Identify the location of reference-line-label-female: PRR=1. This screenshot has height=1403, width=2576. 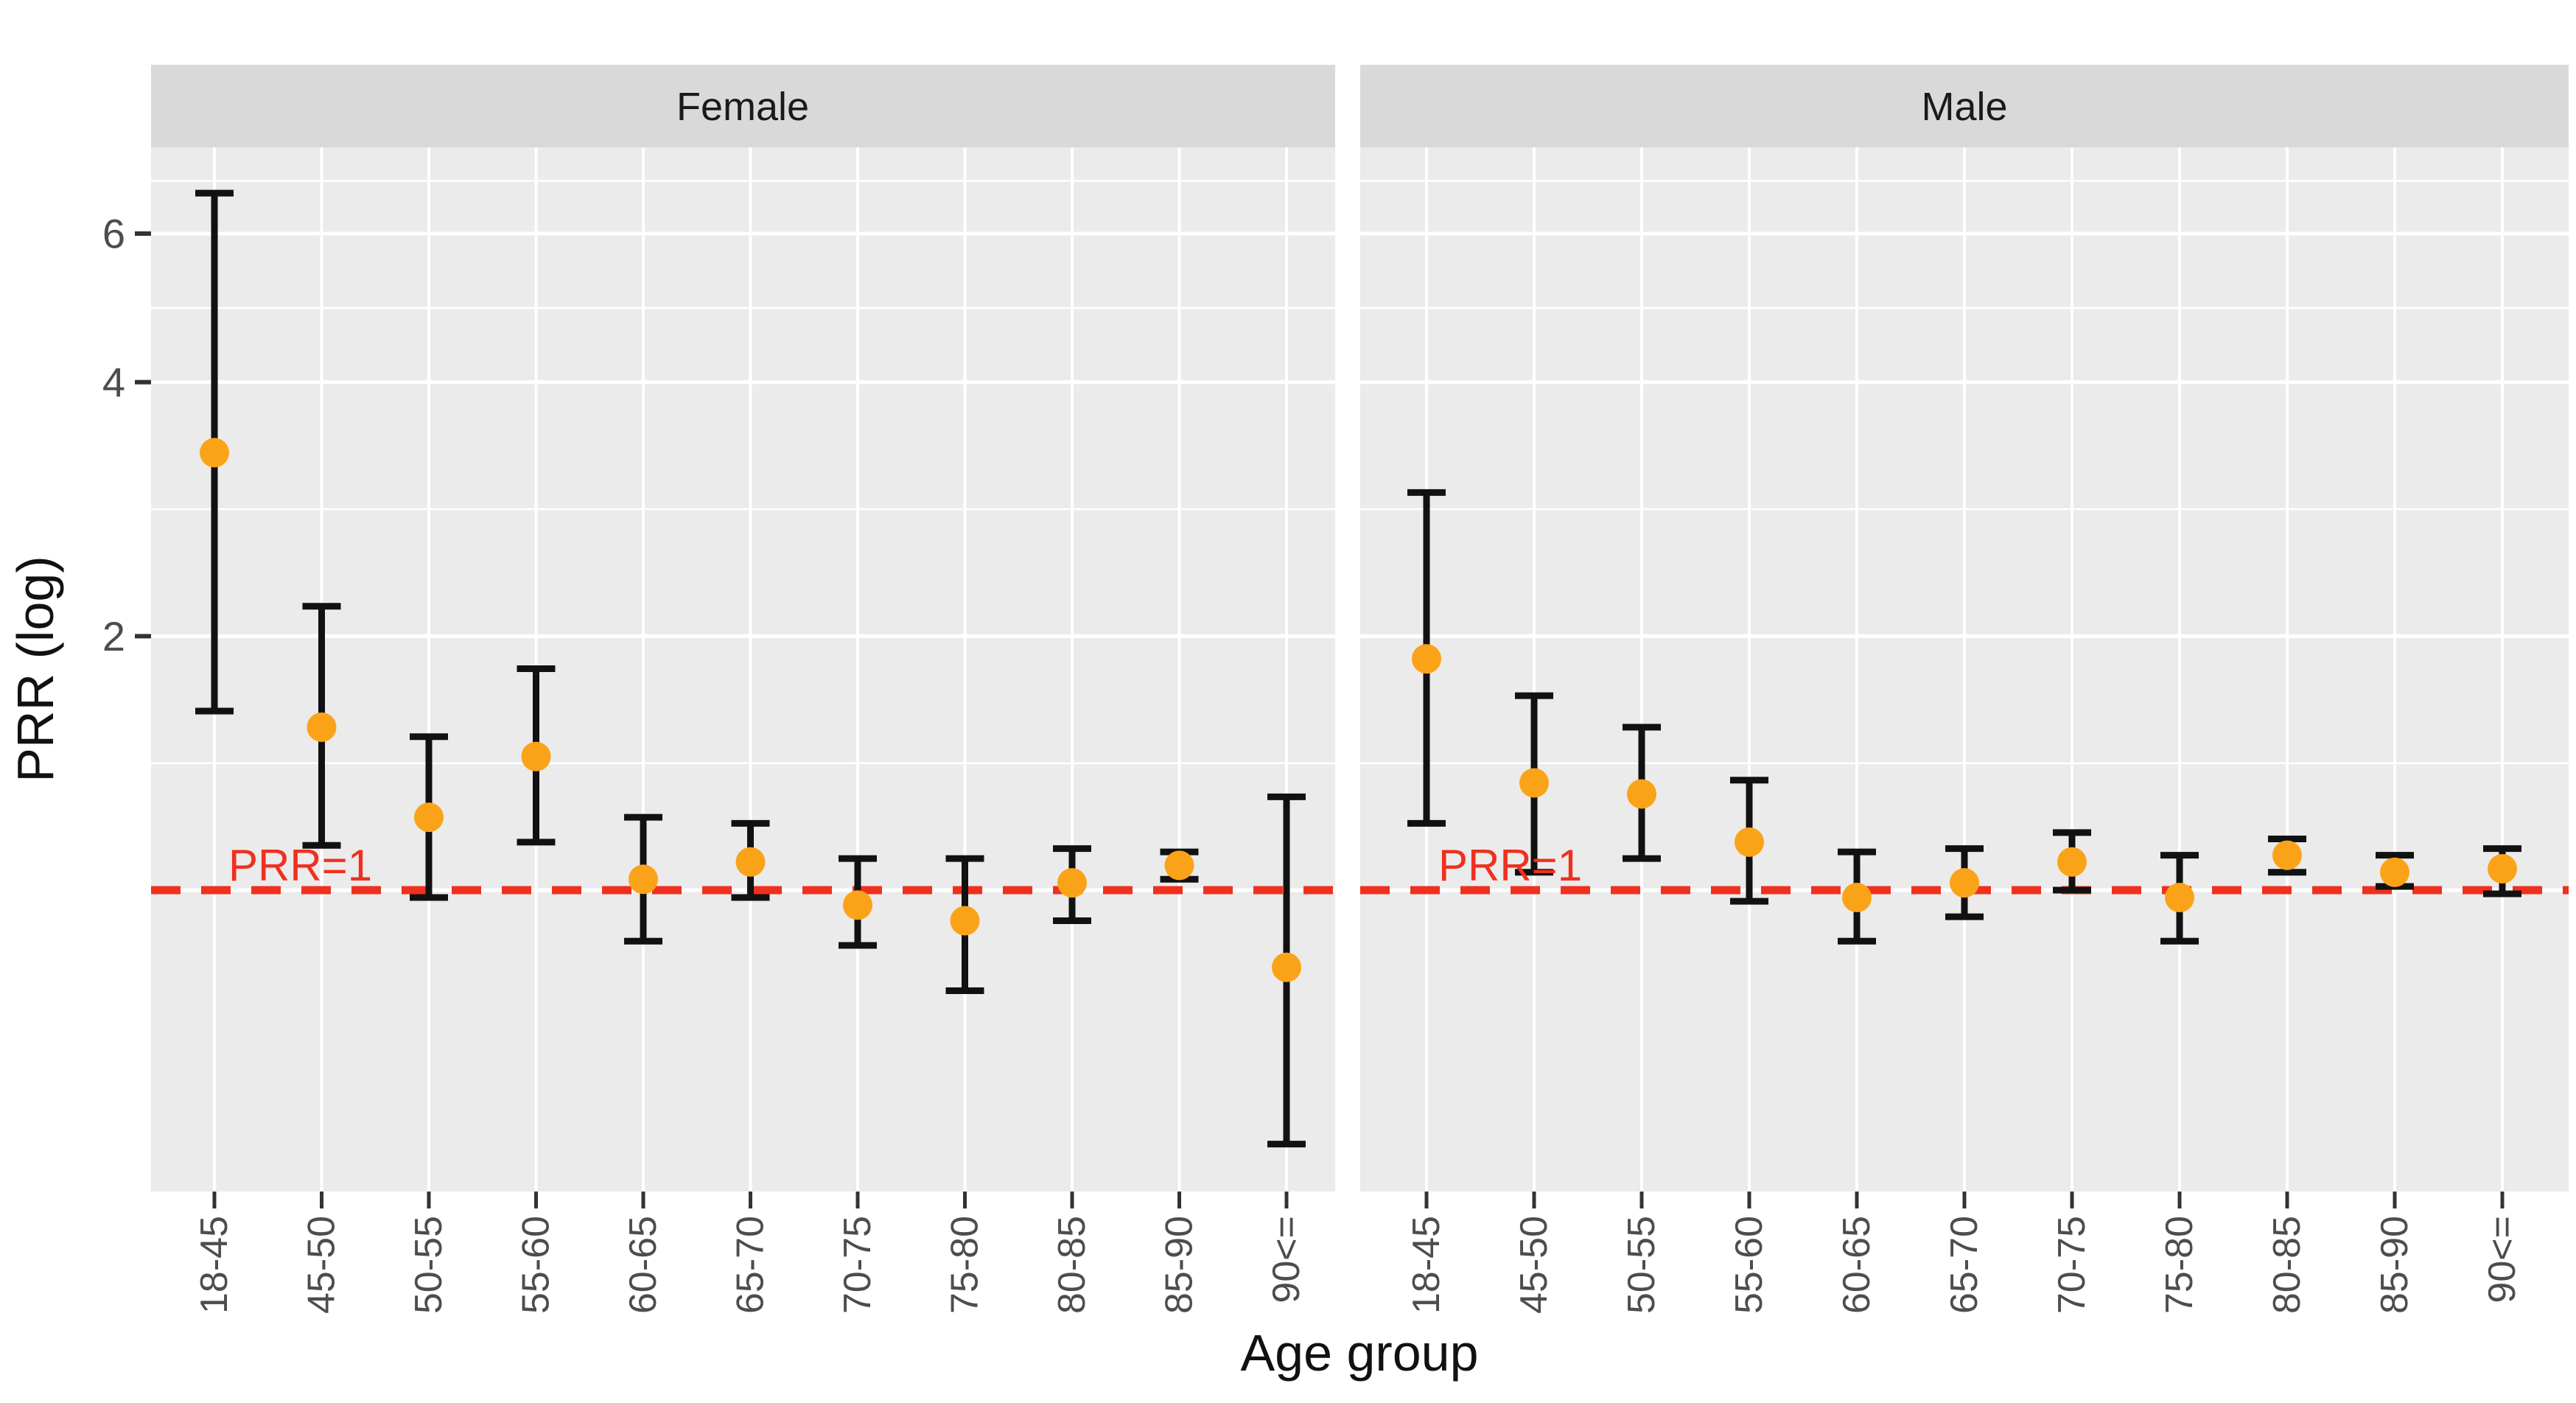
(300, 865).